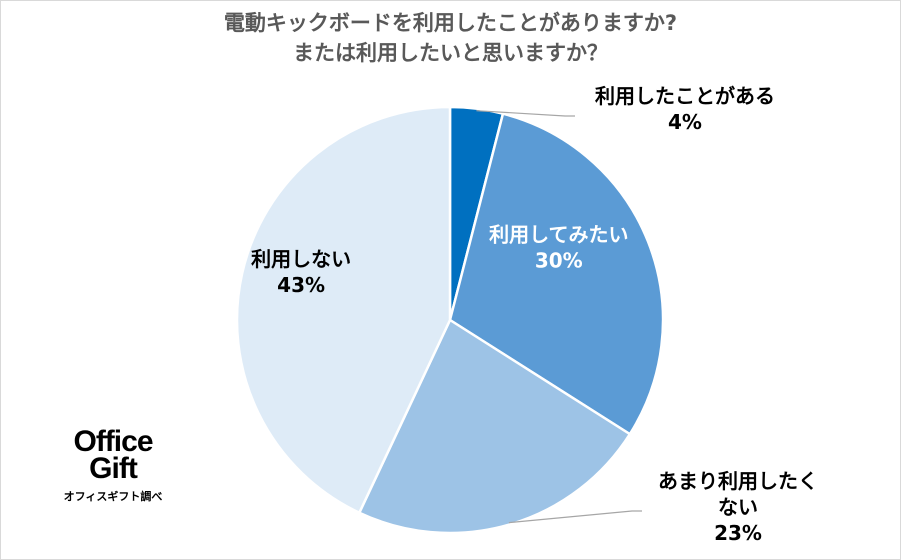 The height and width of the screenshot is (560, 901). I want to click on chart-title-block: 電動キックボードを利用したことがありますか? または利用したいと思いますか？, so click(450, 38).